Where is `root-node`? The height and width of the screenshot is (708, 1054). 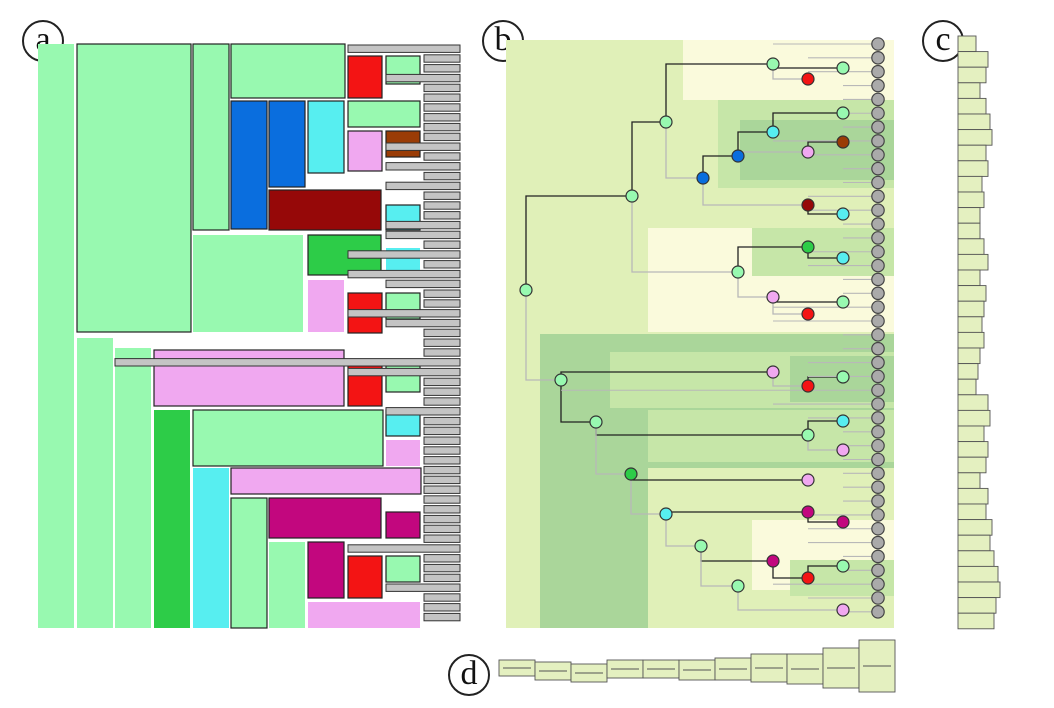
root-node is located at coordinates (56, 336).